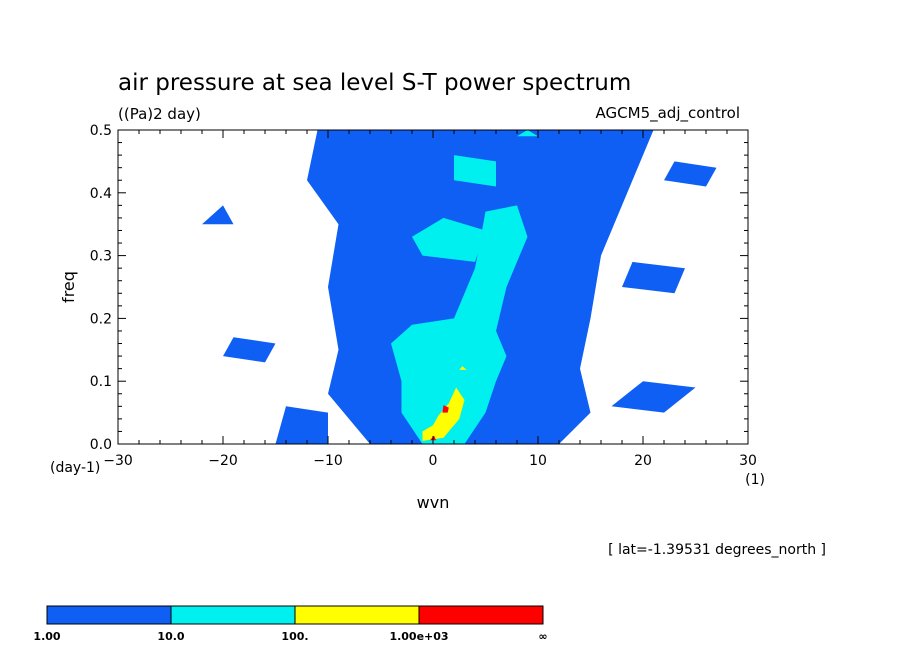  What do you see at coordinates (717, 550) in the screenshot?
I see `latitude-annotation: [ lat=-1.39531 degrees_north ]` at bounding box center [717, 550].